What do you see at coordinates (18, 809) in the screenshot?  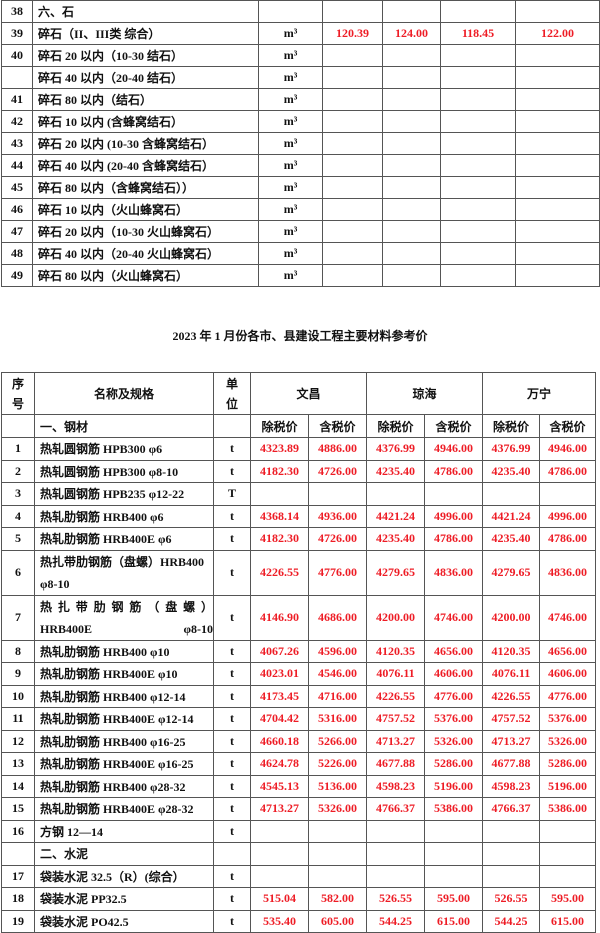 I see `row-number: 15` at bounding box center [18, 809].